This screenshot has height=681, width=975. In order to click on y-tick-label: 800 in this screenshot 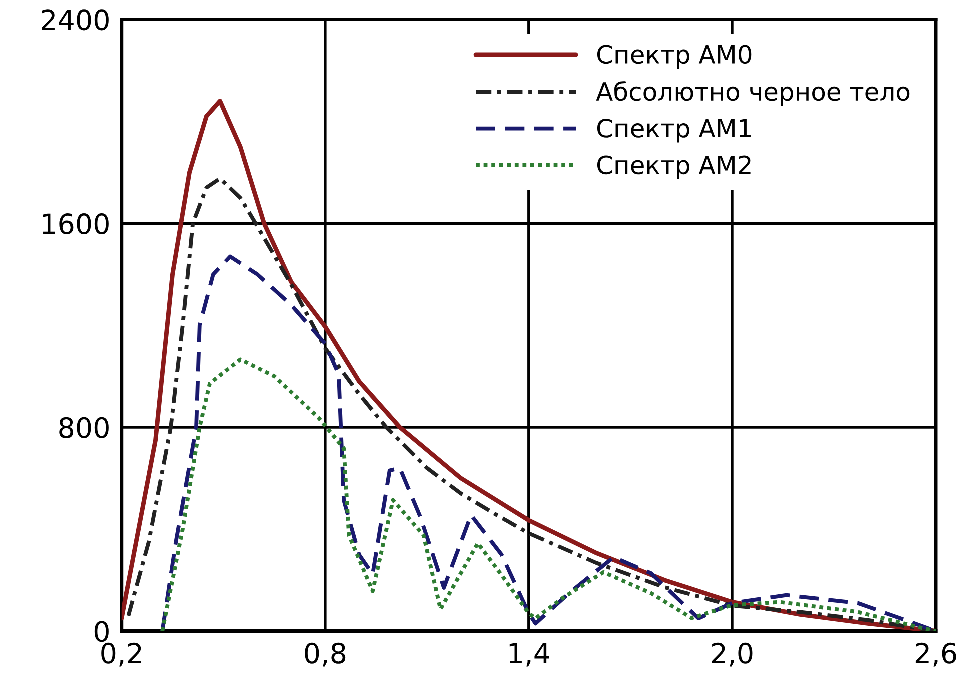, I will do `click(84, 427)`.